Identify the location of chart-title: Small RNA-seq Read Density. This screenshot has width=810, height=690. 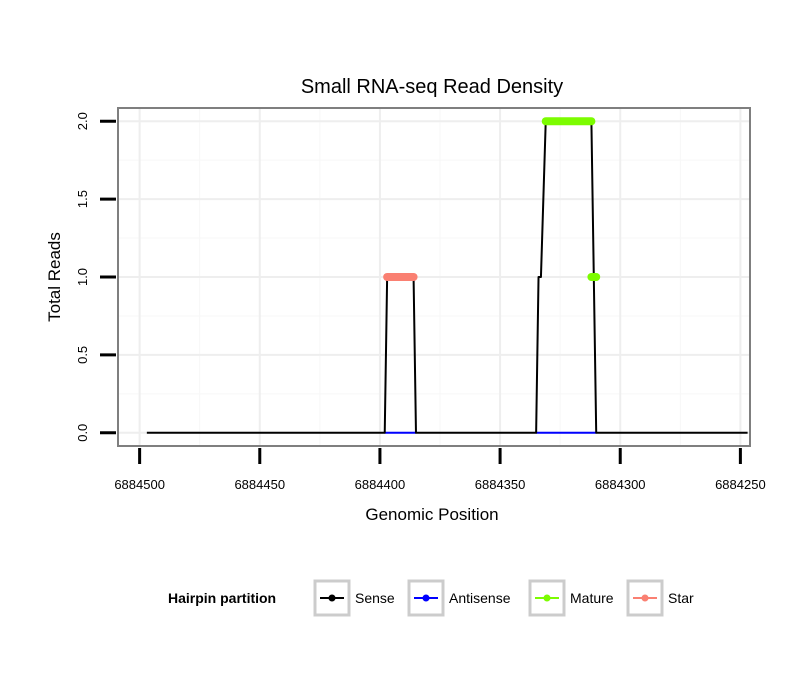
(432, 87).